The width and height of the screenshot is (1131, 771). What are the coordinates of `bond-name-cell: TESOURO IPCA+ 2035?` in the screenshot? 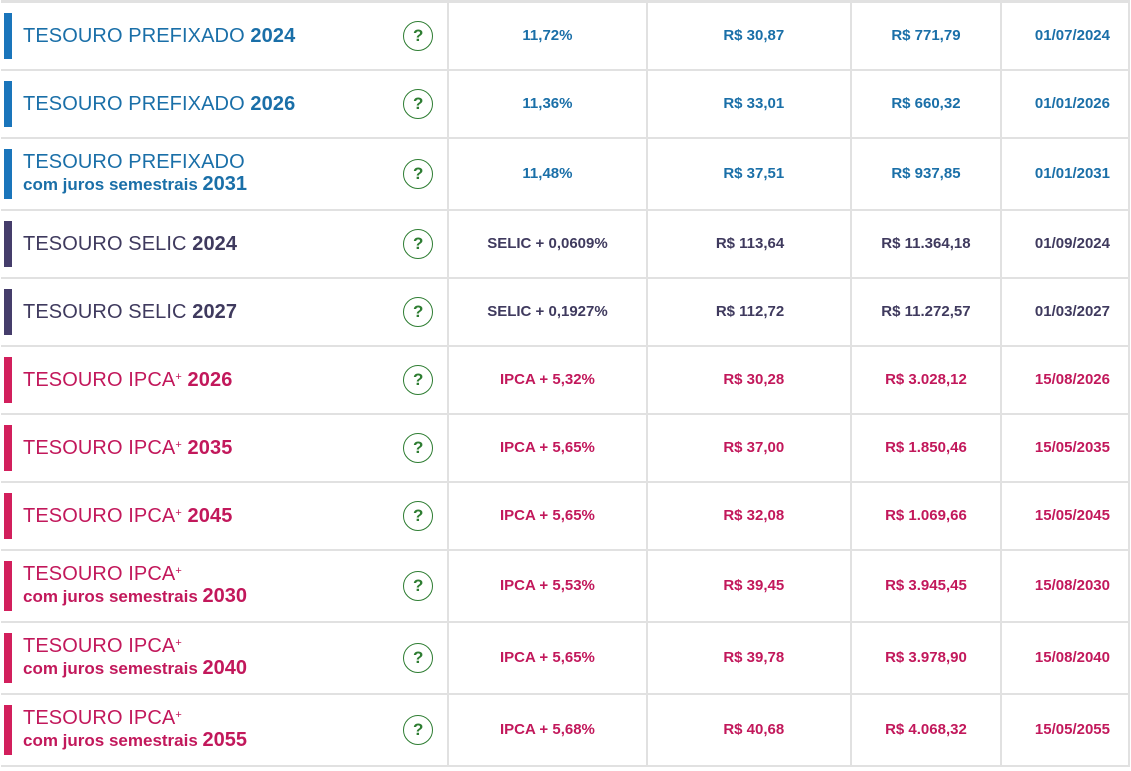 It's located at (225, 447).